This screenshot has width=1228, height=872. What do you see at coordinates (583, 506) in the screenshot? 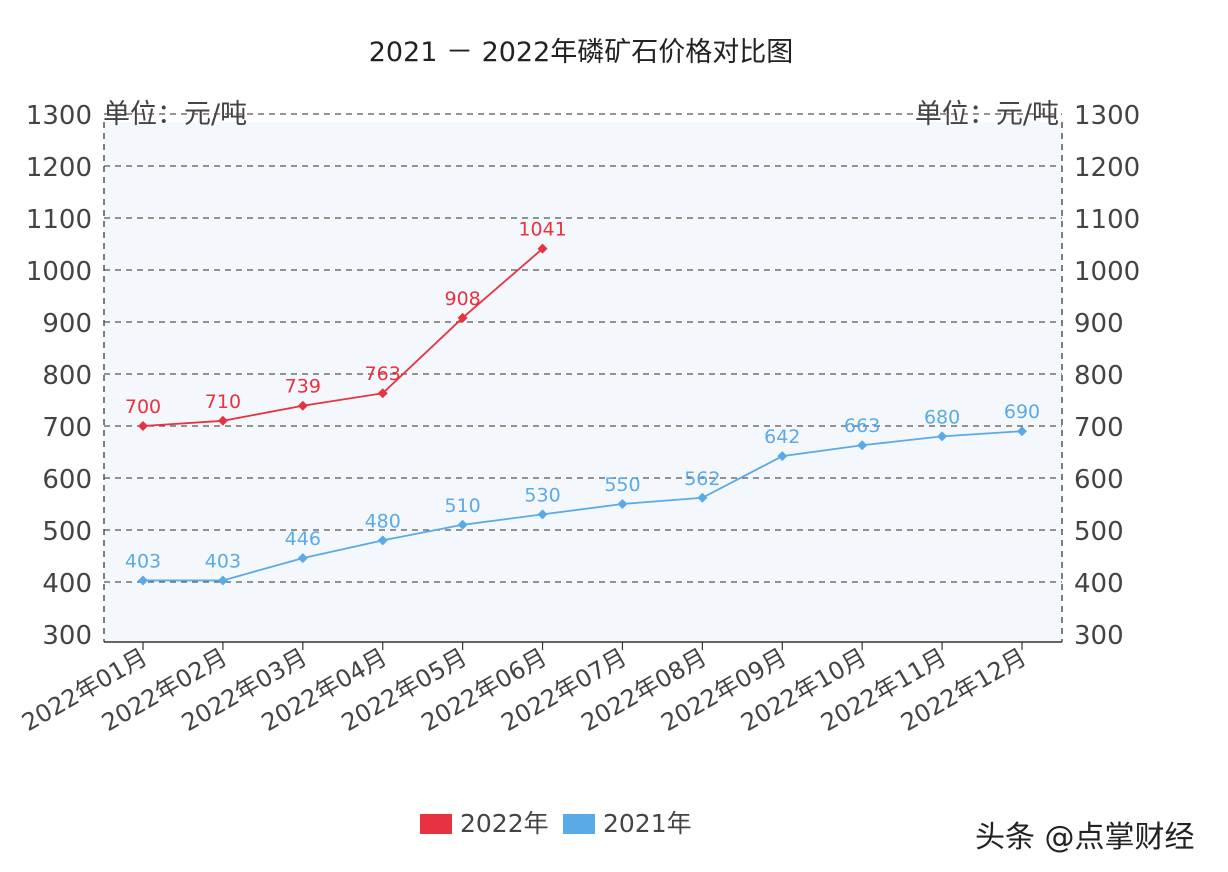
I see `series-line-2021年` at bounding box center [583, 506].